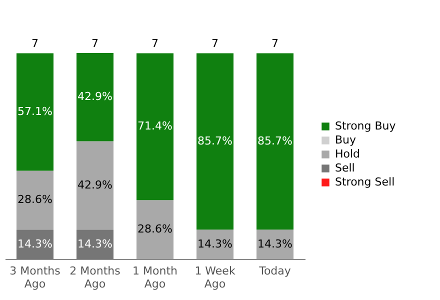 The width and height of the screenshot is (440, 300). I want to click on x-tick-label: 3 Months Ago, so click(35, 277).